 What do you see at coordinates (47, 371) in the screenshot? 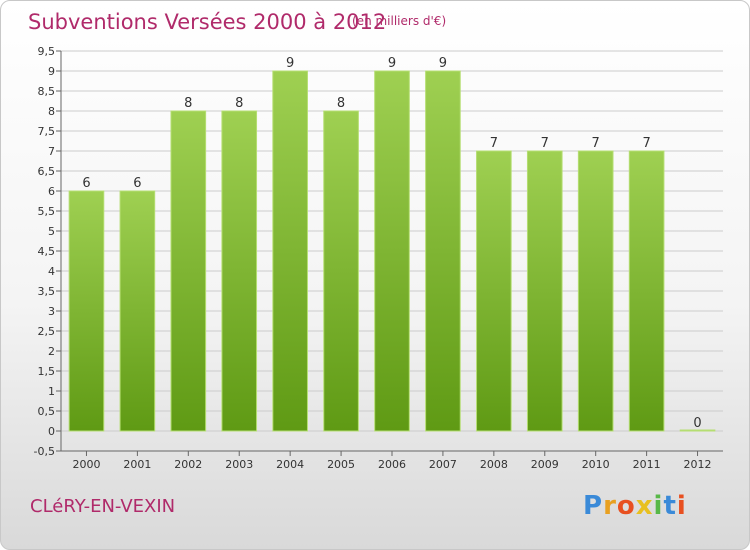
I see `y-tick-label: 1,5` at bounding box center [47, 371].